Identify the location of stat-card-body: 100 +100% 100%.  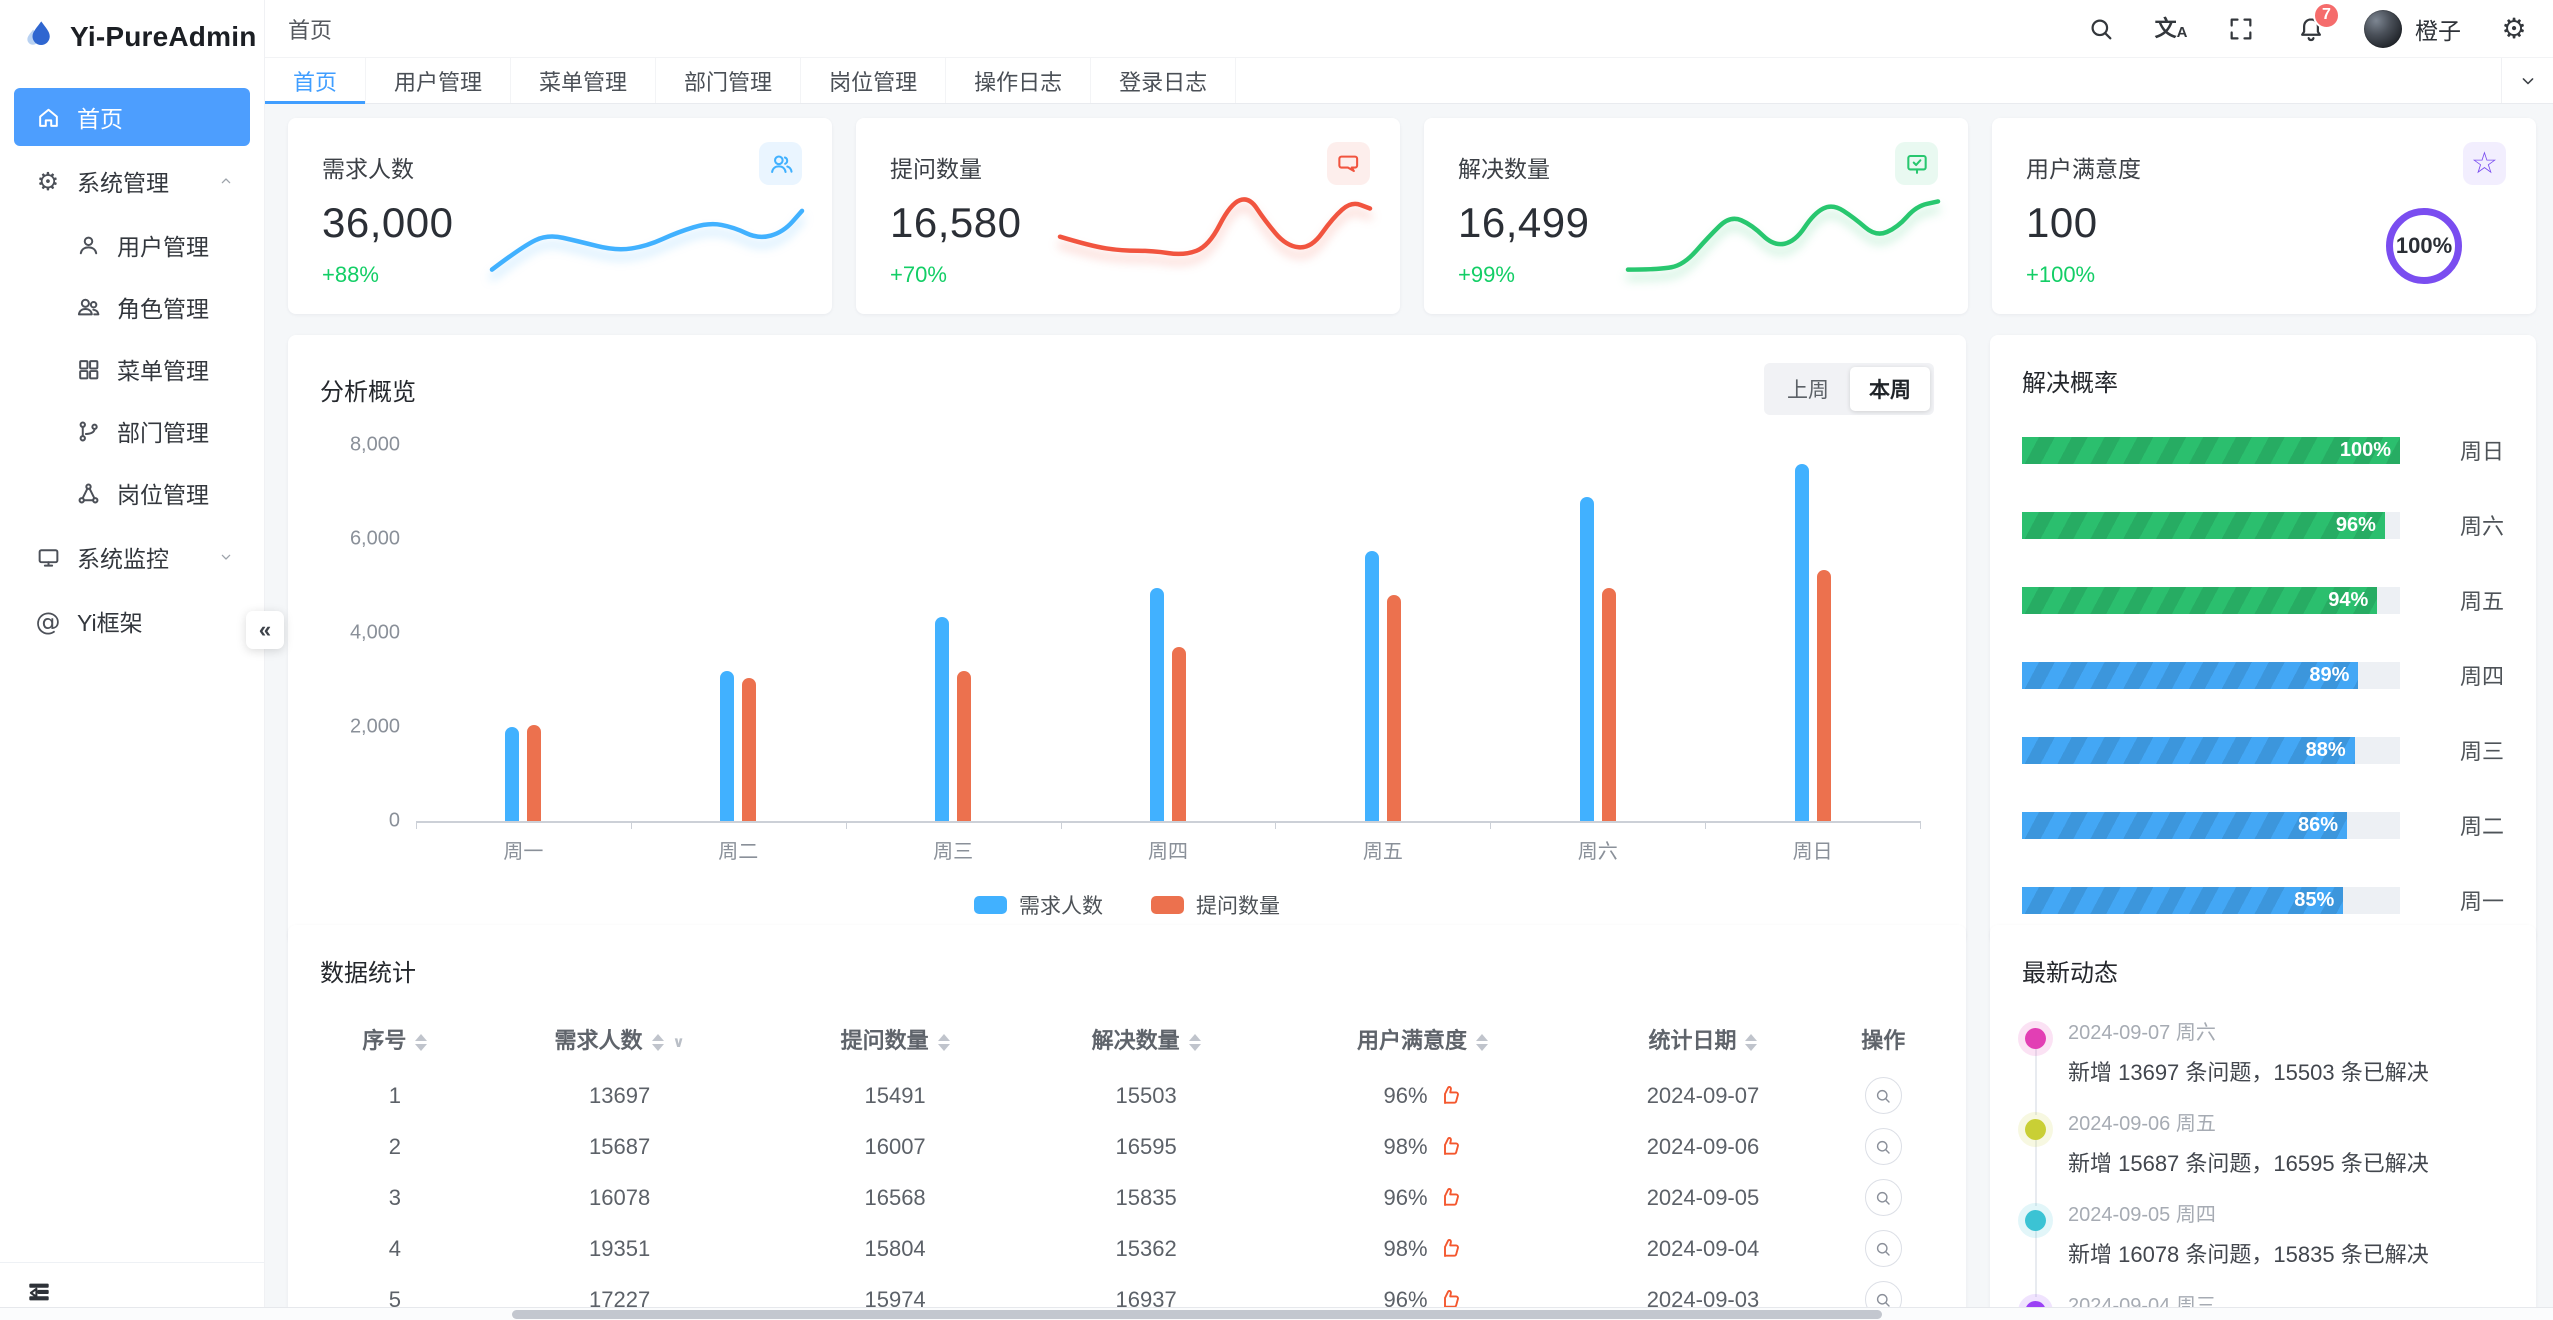
(2266, 236).